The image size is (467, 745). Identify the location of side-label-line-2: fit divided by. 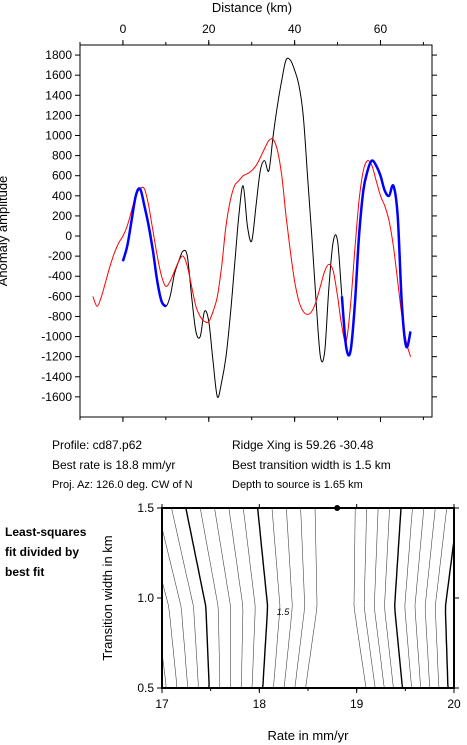
(42, 552).